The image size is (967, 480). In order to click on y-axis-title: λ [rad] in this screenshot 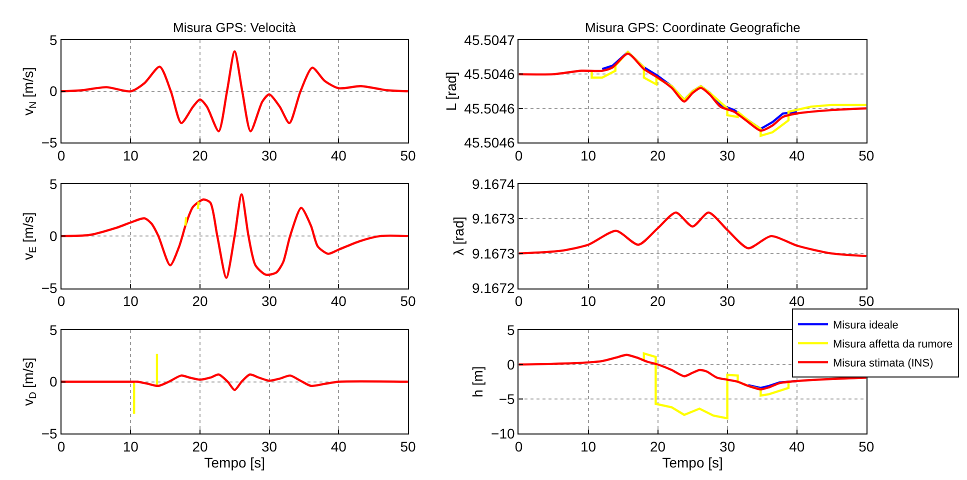, I will do `click(458, 236)`.